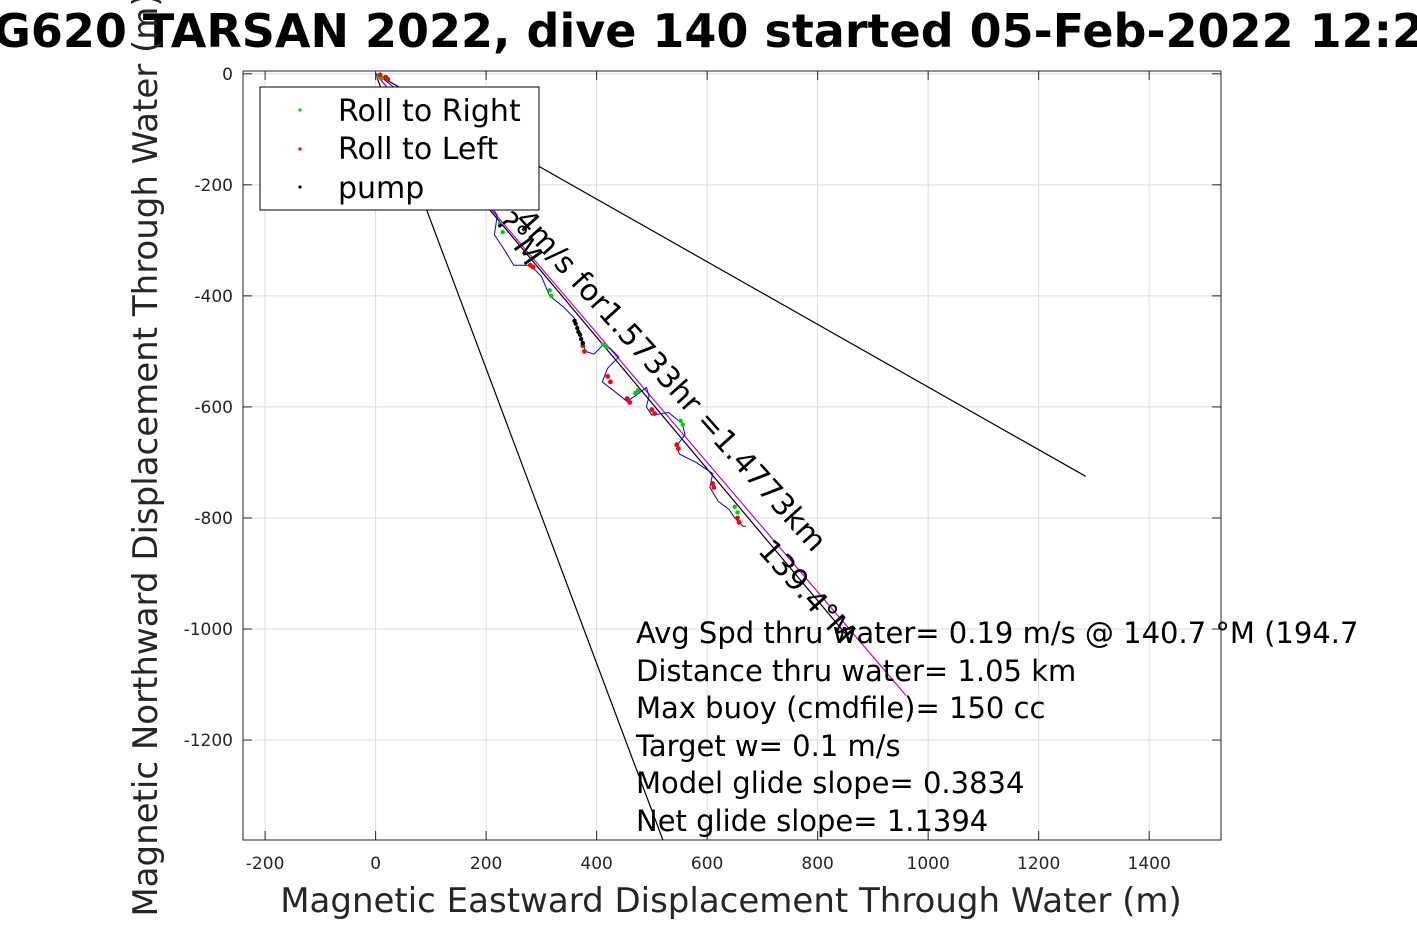  What do you see at coordinates (596, 864) in the screenshot?
I see `x-tick-label: 400` at bounding box center [596, 864].